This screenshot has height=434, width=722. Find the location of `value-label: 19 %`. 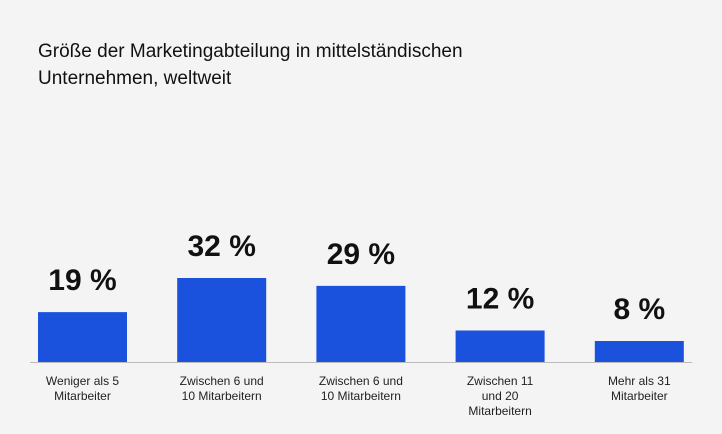

value-label: 19 % is located at coordinates (82, 280).